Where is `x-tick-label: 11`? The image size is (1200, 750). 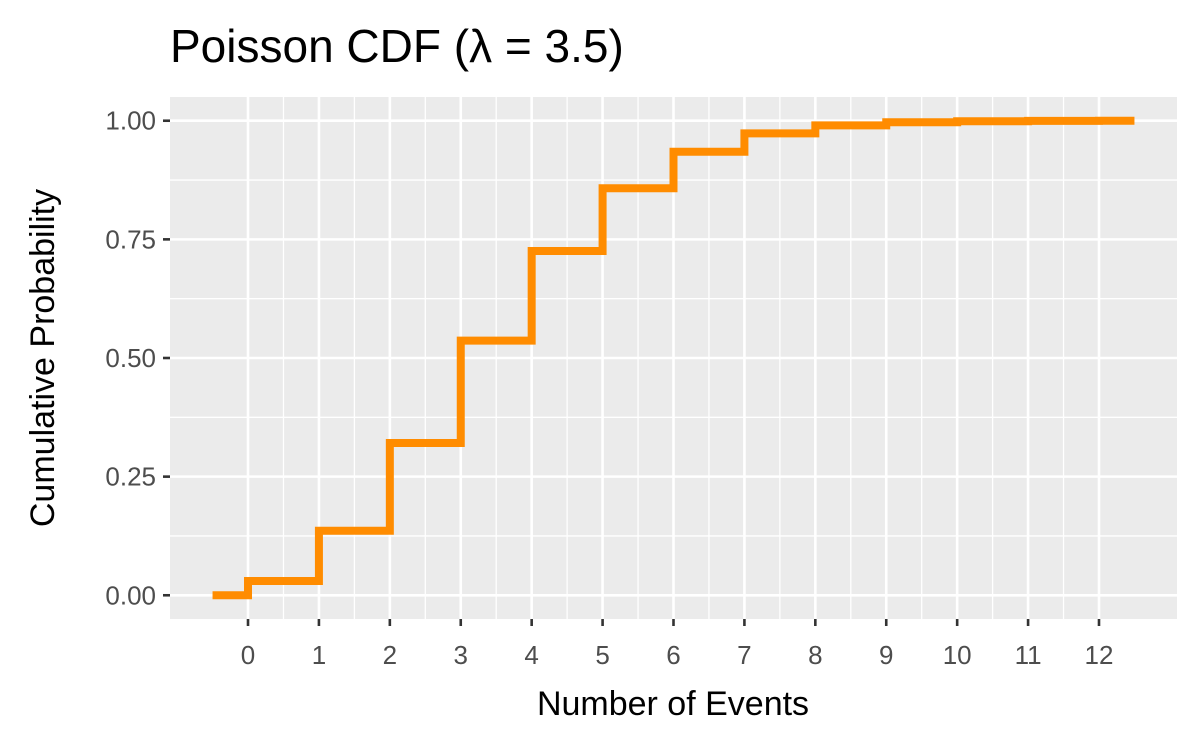 x-tick-label: 11 is located at coordinates (1028, 655).